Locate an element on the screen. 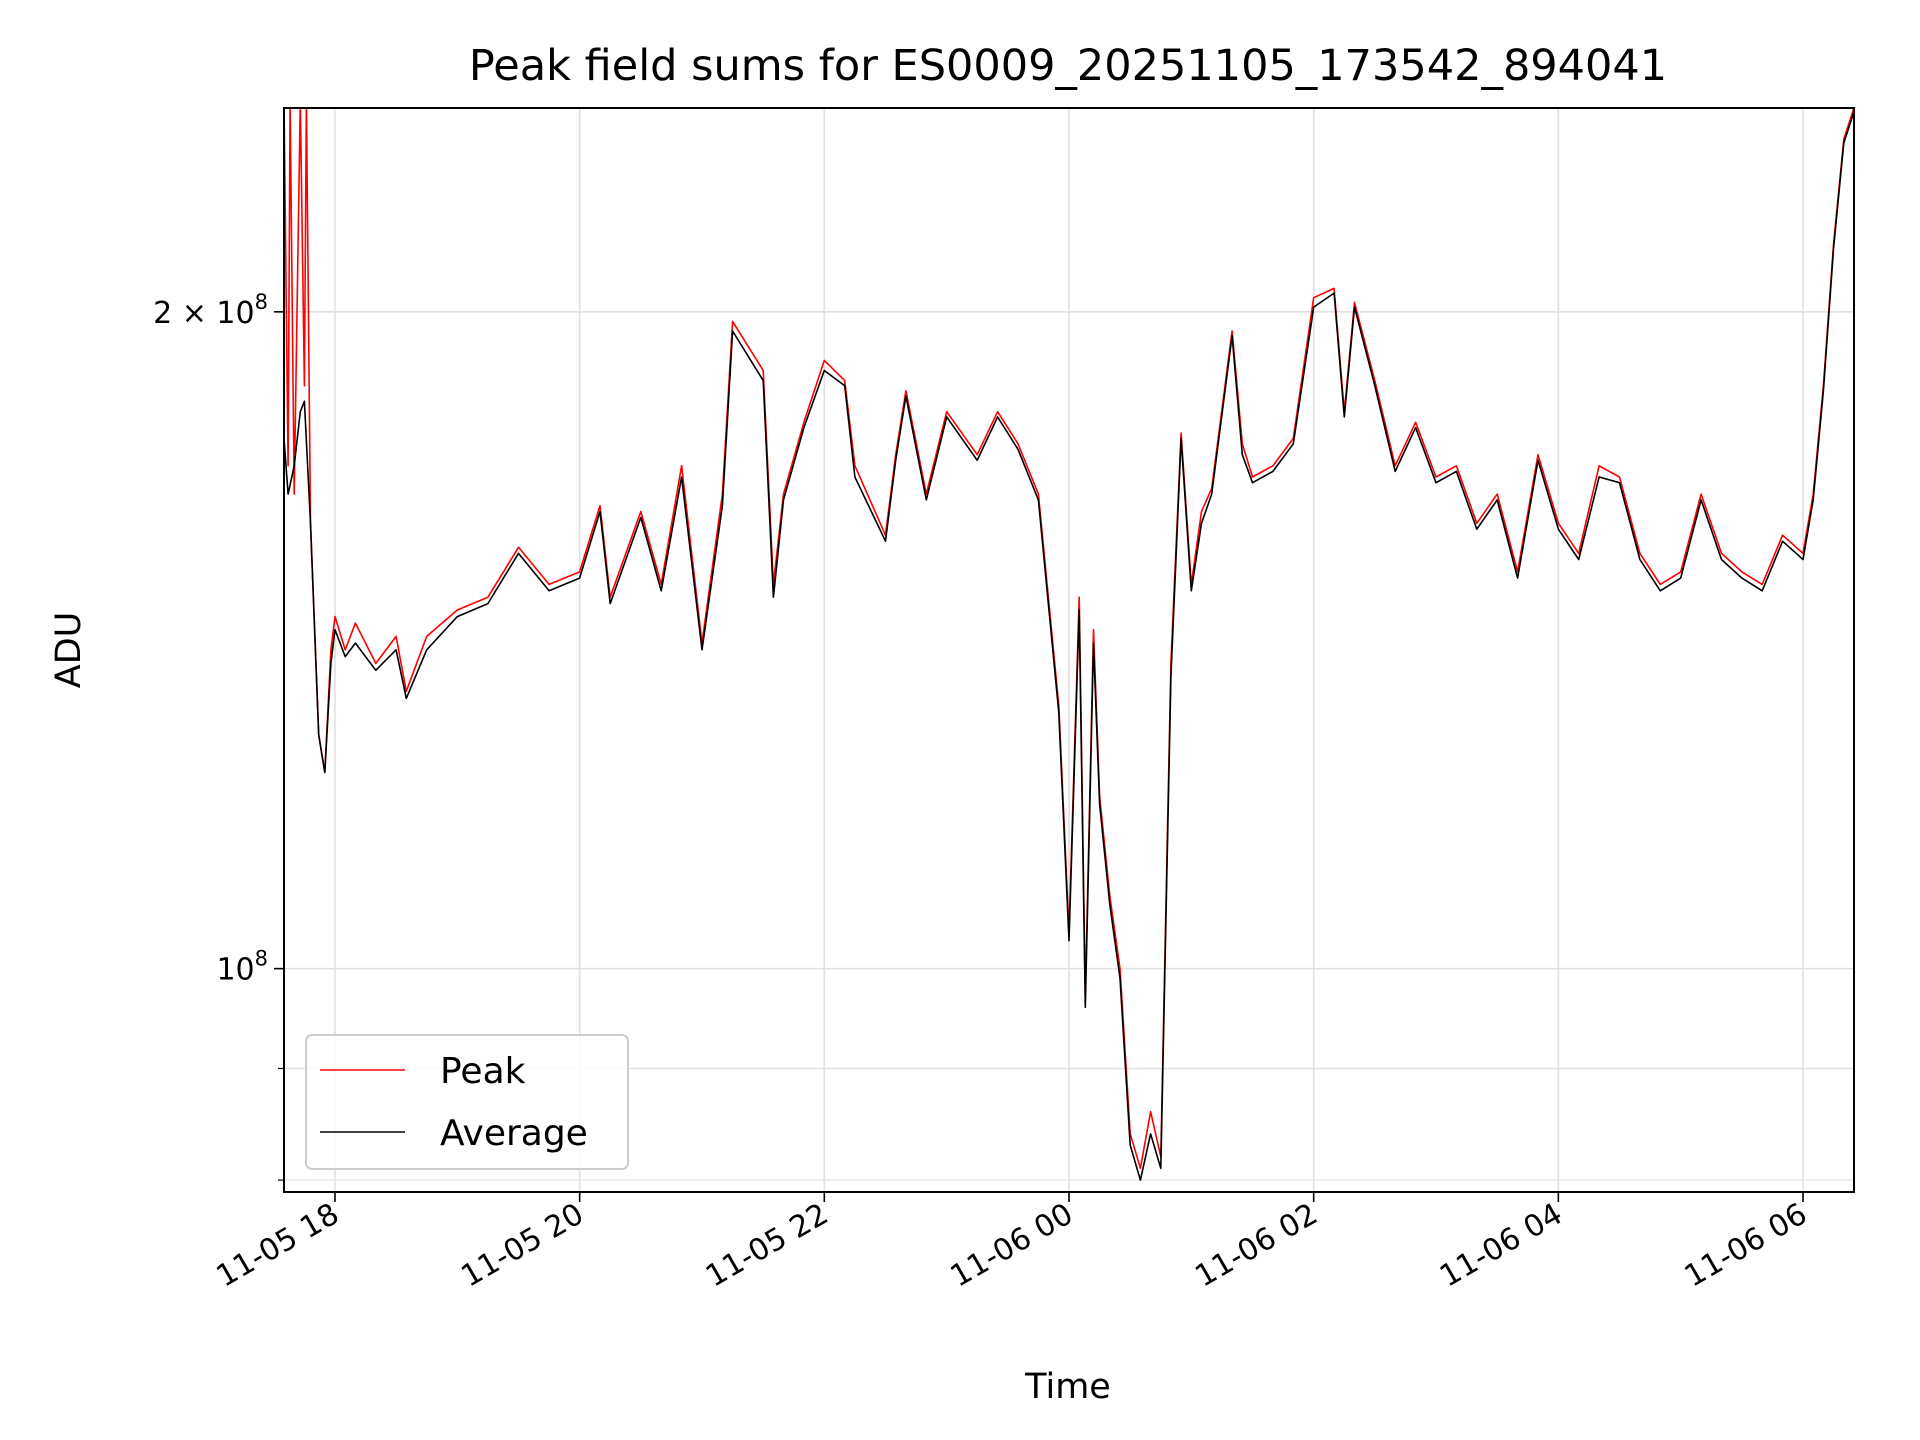 The width and height of the screenshot is (1920, 1440). legend-box is located at coordinates (467, 1102).